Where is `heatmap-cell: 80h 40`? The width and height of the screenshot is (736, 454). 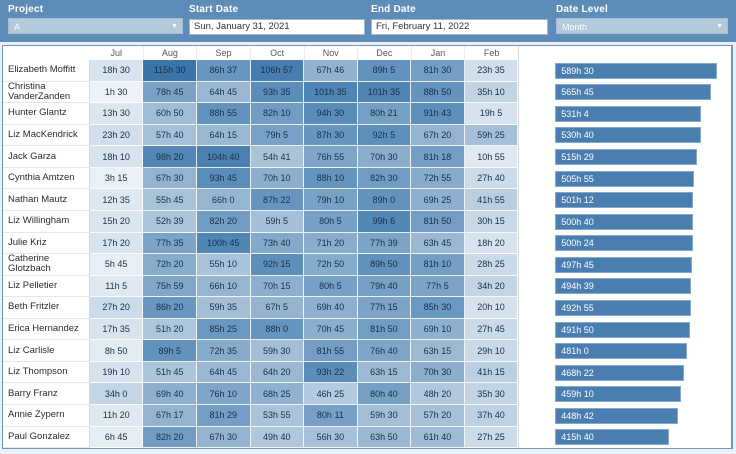
heatmap-cell: 80h 40 is located at coordinates (384, 394).